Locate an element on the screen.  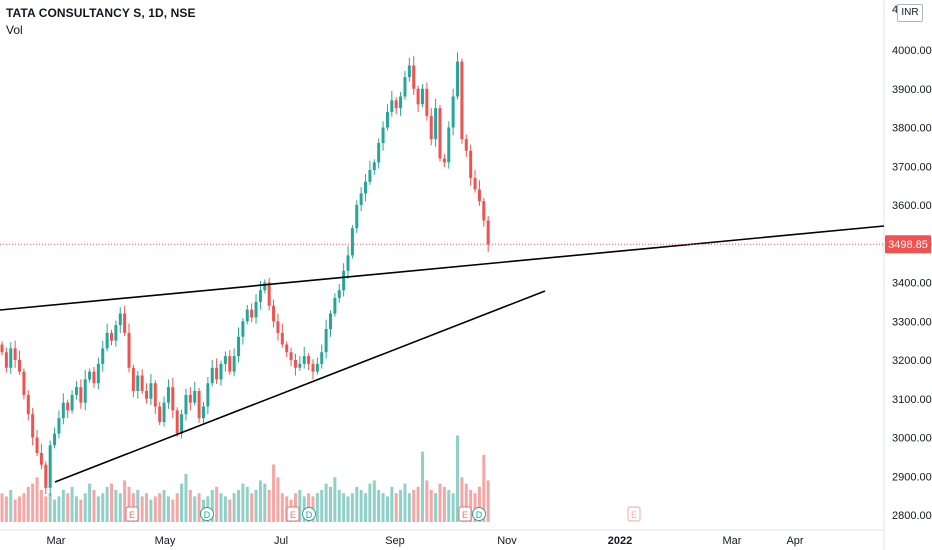
volume-label: Vol is located at coordinates (14, 30).